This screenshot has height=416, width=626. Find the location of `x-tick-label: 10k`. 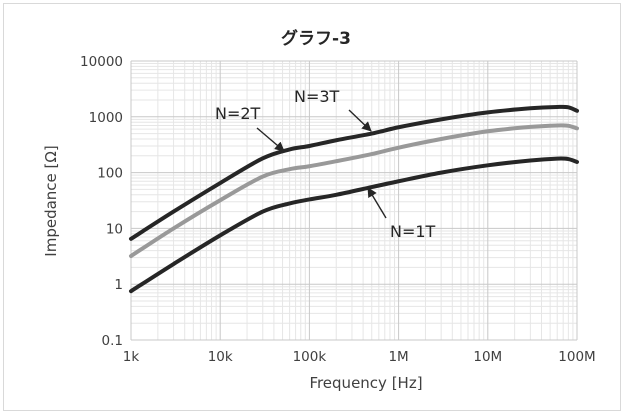

x-tick-label: 10k is located at coordinates (220, 357).